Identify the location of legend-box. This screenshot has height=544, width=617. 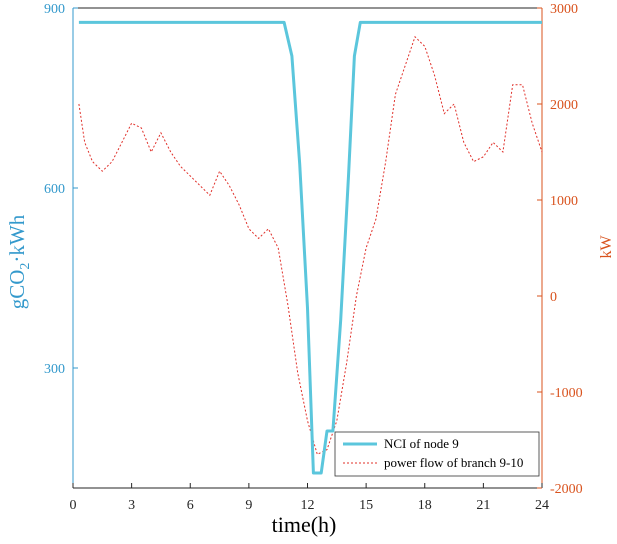
(437, 454).